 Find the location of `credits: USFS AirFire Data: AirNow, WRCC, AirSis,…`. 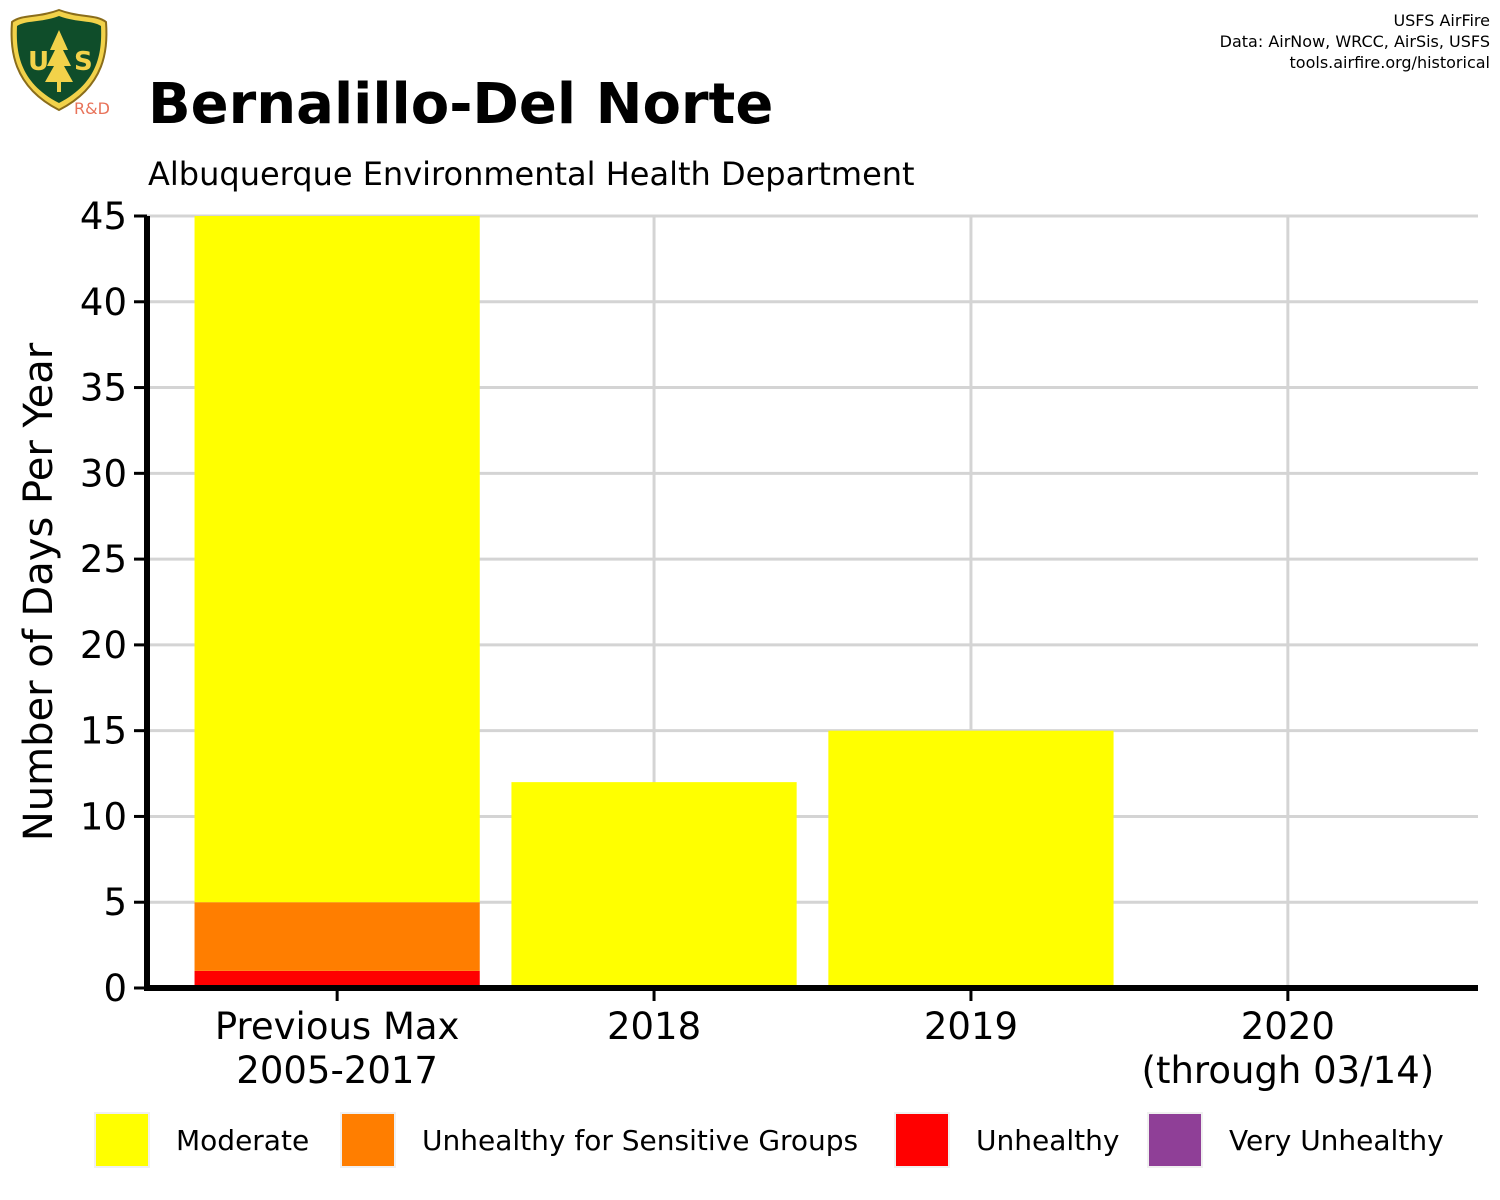

credits: USFS AirFire Data: AirNow, WRCC, AirSis,… is located at coordinates (1355, 41).